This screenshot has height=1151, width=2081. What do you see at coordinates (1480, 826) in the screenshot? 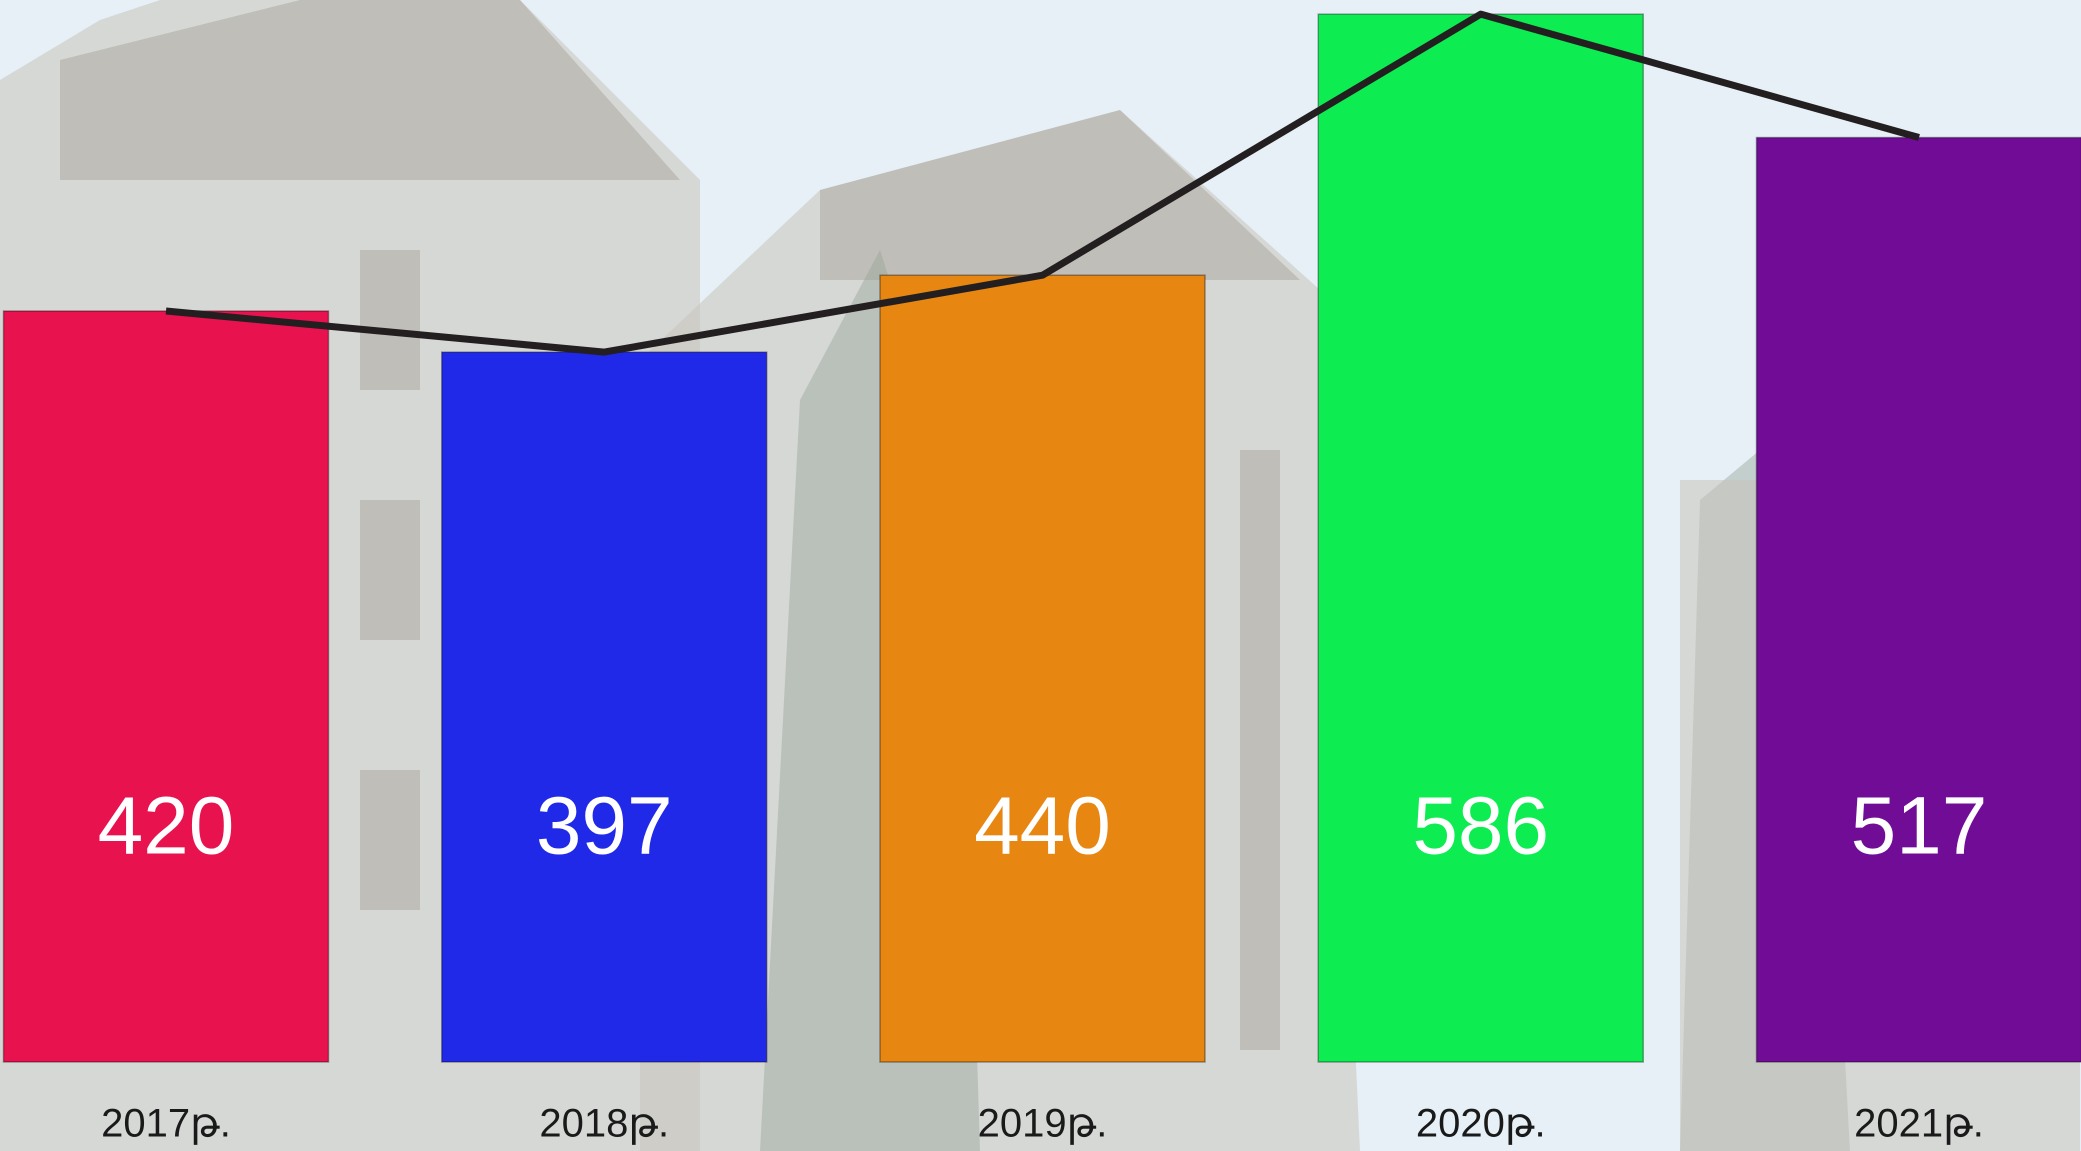
I see `value-label: 586` at bounding box center [1480, 826].